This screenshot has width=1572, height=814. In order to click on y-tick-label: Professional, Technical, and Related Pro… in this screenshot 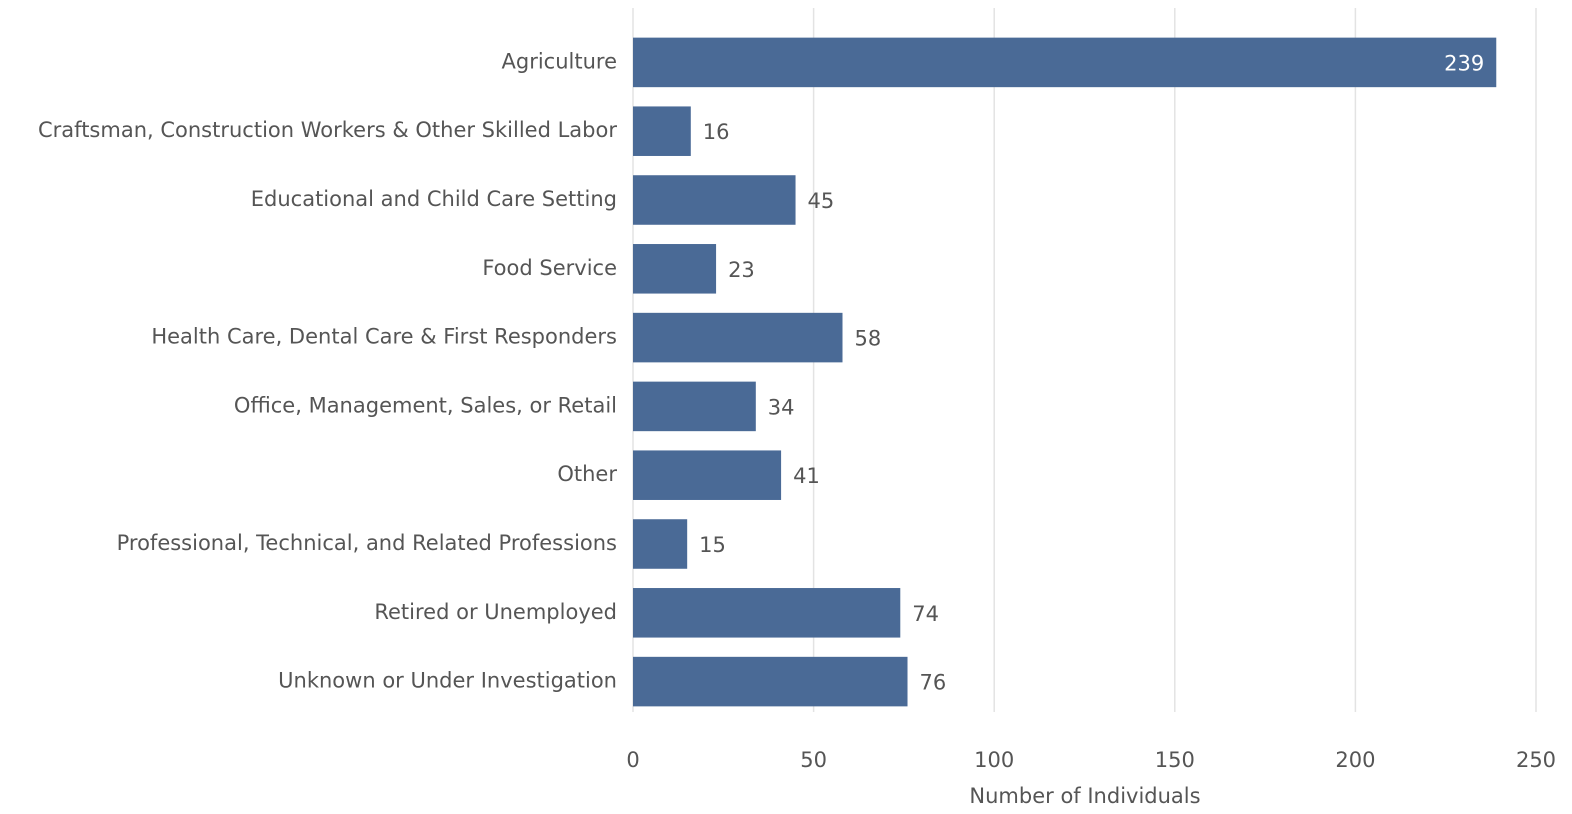, I will do `click(367, 543)`.